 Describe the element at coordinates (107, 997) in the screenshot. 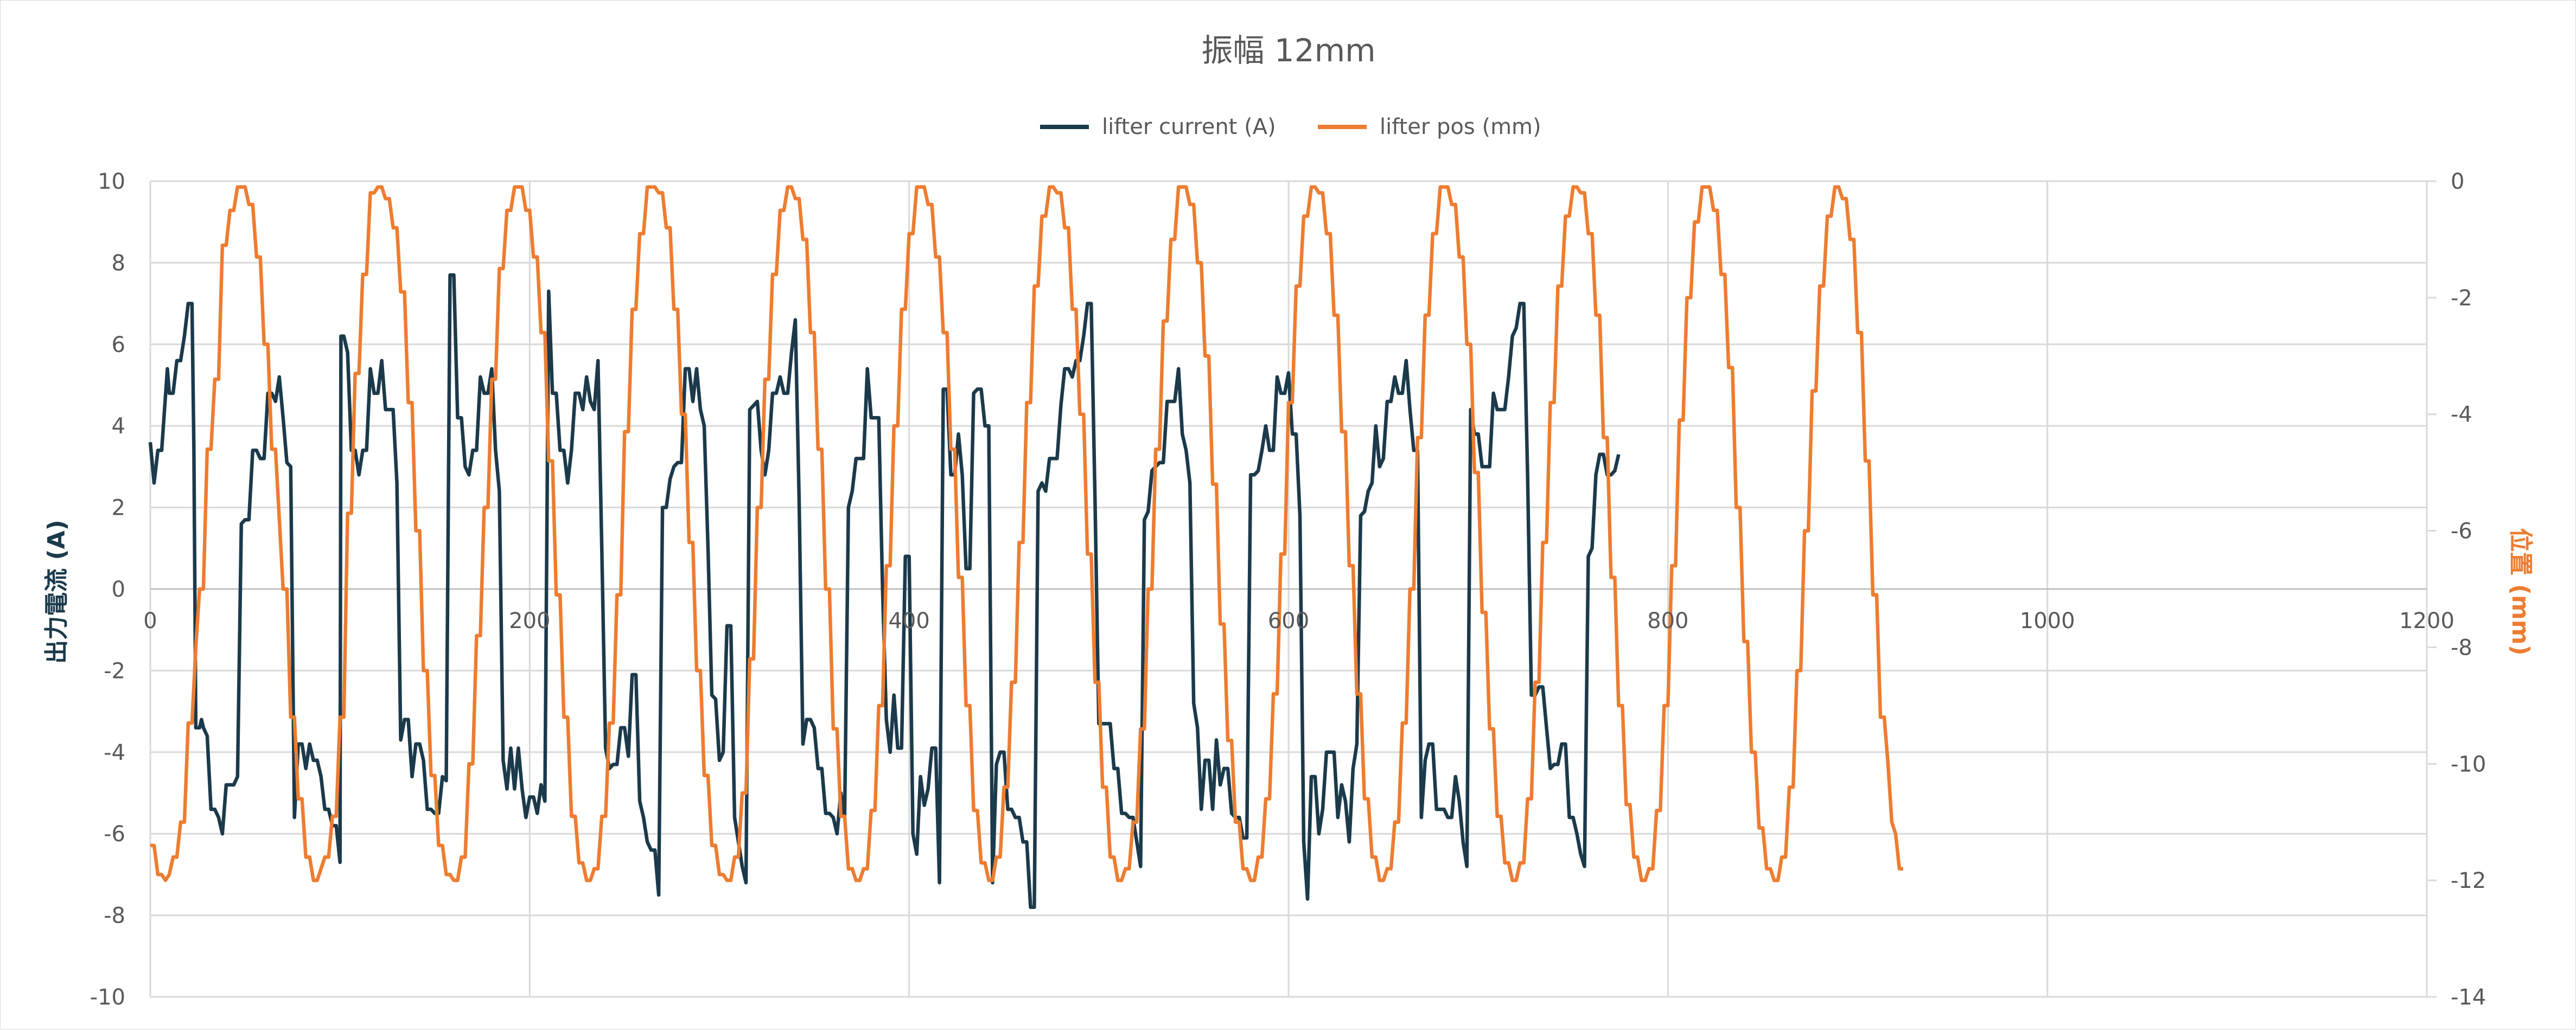

I see `y-tick-label: -10` at that location.